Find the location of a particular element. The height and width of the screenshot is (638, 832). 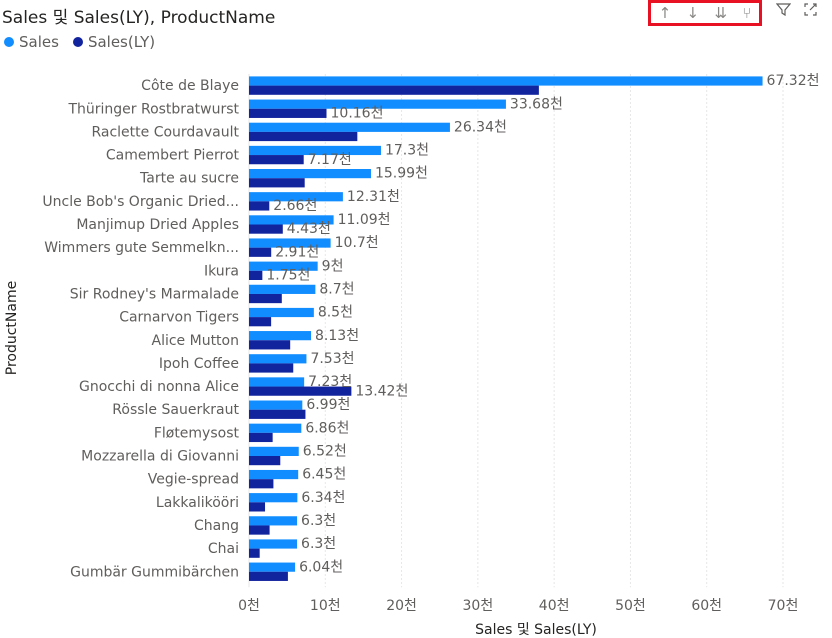

legend-label-sales: Sales is located at coordinates (39, 42).